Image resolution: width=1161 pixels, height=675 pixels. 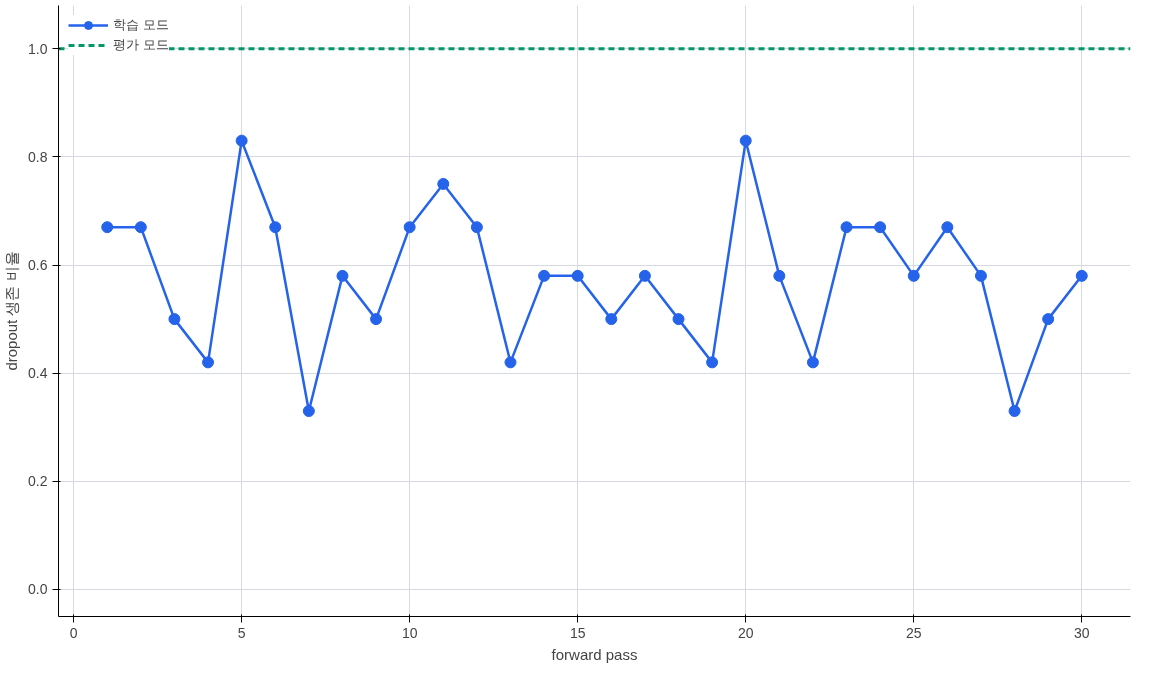 I want to click on x-axis-title: forward pass, so click(x=594, y=654).